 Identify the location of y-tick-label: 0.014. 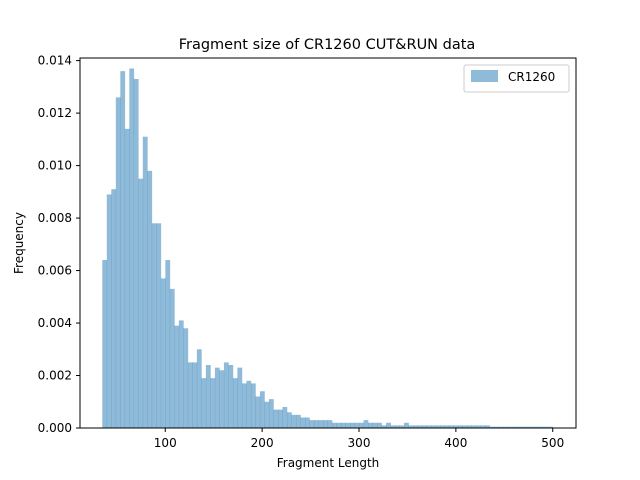
(55, 61).